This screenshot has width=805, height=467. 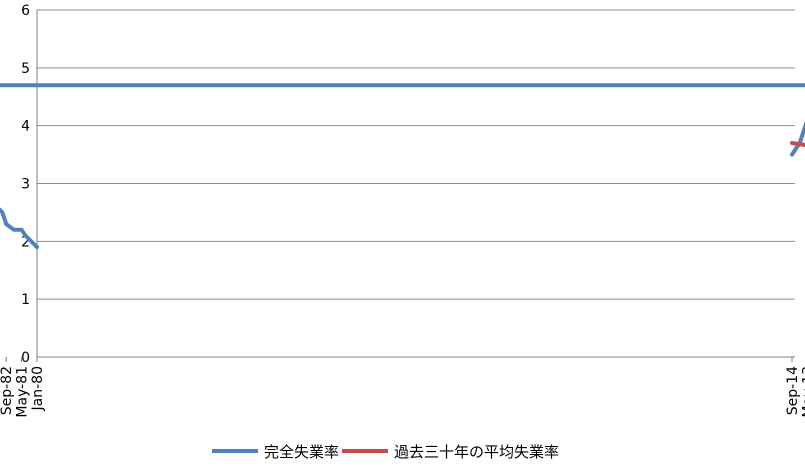 What do you see at coordinates (25, 127) in the screenshot?
I see `y-tick-label: 4` at bounding box center [25, 127].